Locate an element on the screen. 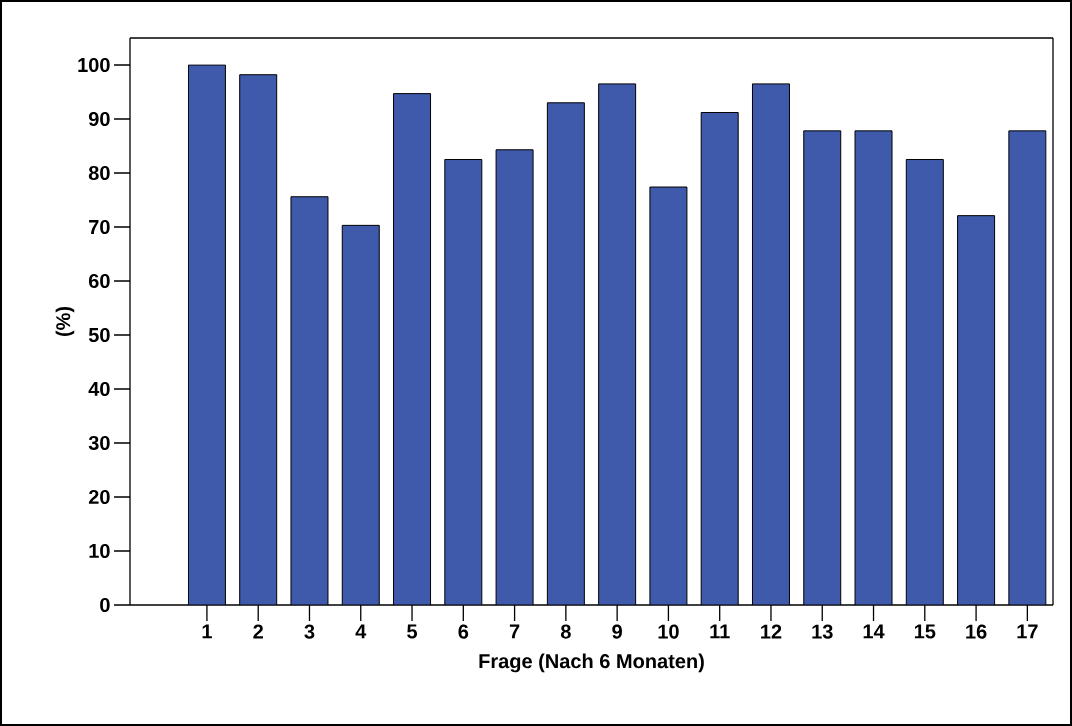 The image size is (1072, 726). y-tick-label: 10 is located at coordinates (99, 551).